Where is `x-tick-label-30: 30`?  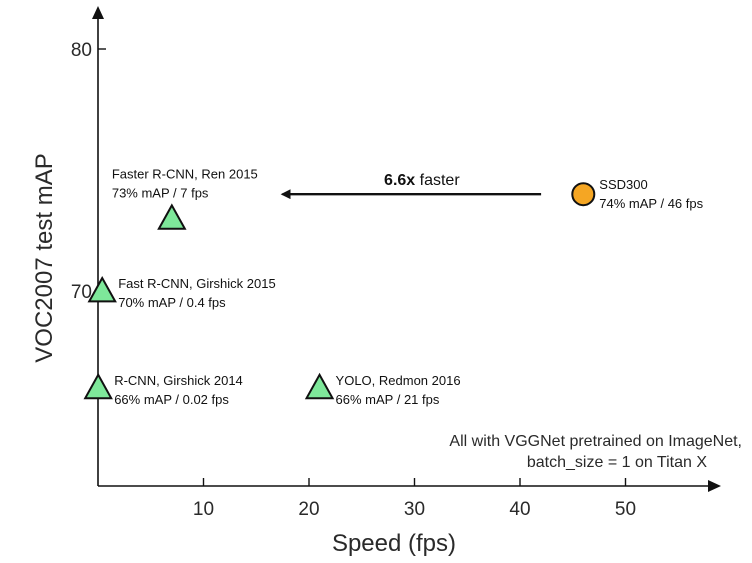 x-tick-label-30: 30 is located at coordinates (414, 509).